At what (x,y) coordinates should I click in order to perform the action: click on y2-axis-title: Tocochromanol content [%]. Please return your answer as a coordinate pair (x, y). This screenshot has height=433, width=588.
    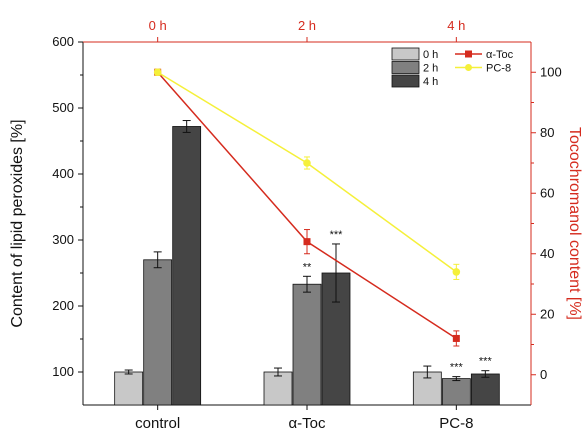
    Looking at the image, I should click on (574, 223).